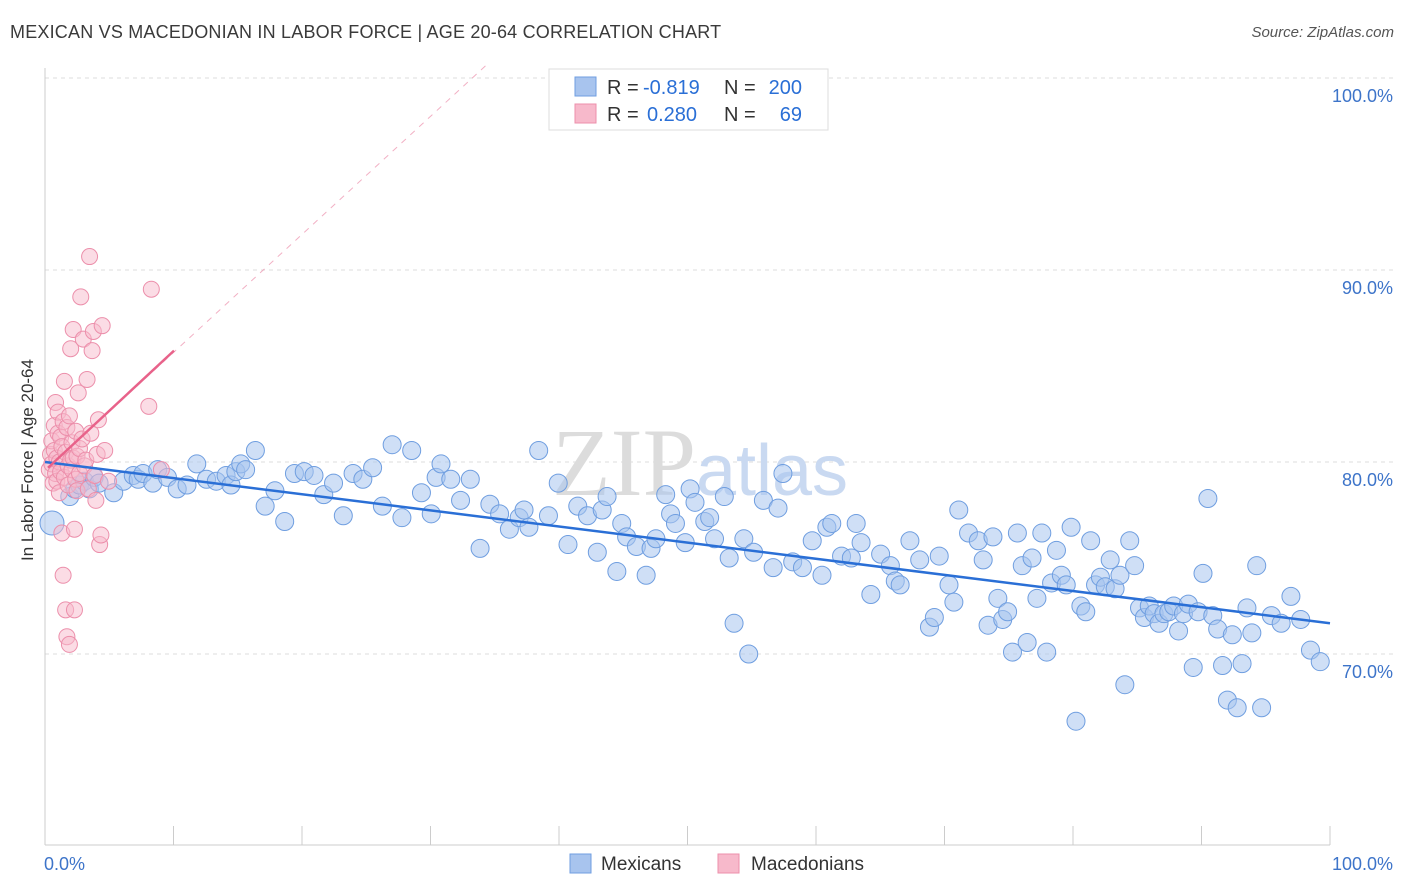 The height and width of the screenshot is (892, 1406). Describe the element at coordinates (728, 863) in the screenshot. I see `legend-swatch-macedonians` at that location.